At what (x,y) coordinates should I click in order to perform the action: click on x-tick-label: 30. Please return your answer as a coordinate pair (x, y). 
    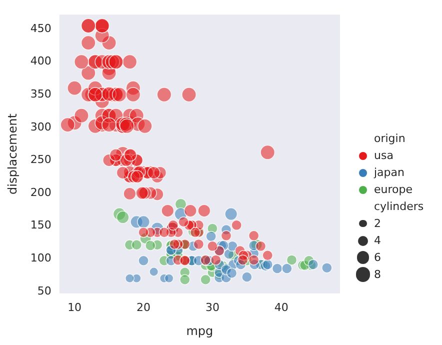
    Looking at the image, I should click on (212, 307).